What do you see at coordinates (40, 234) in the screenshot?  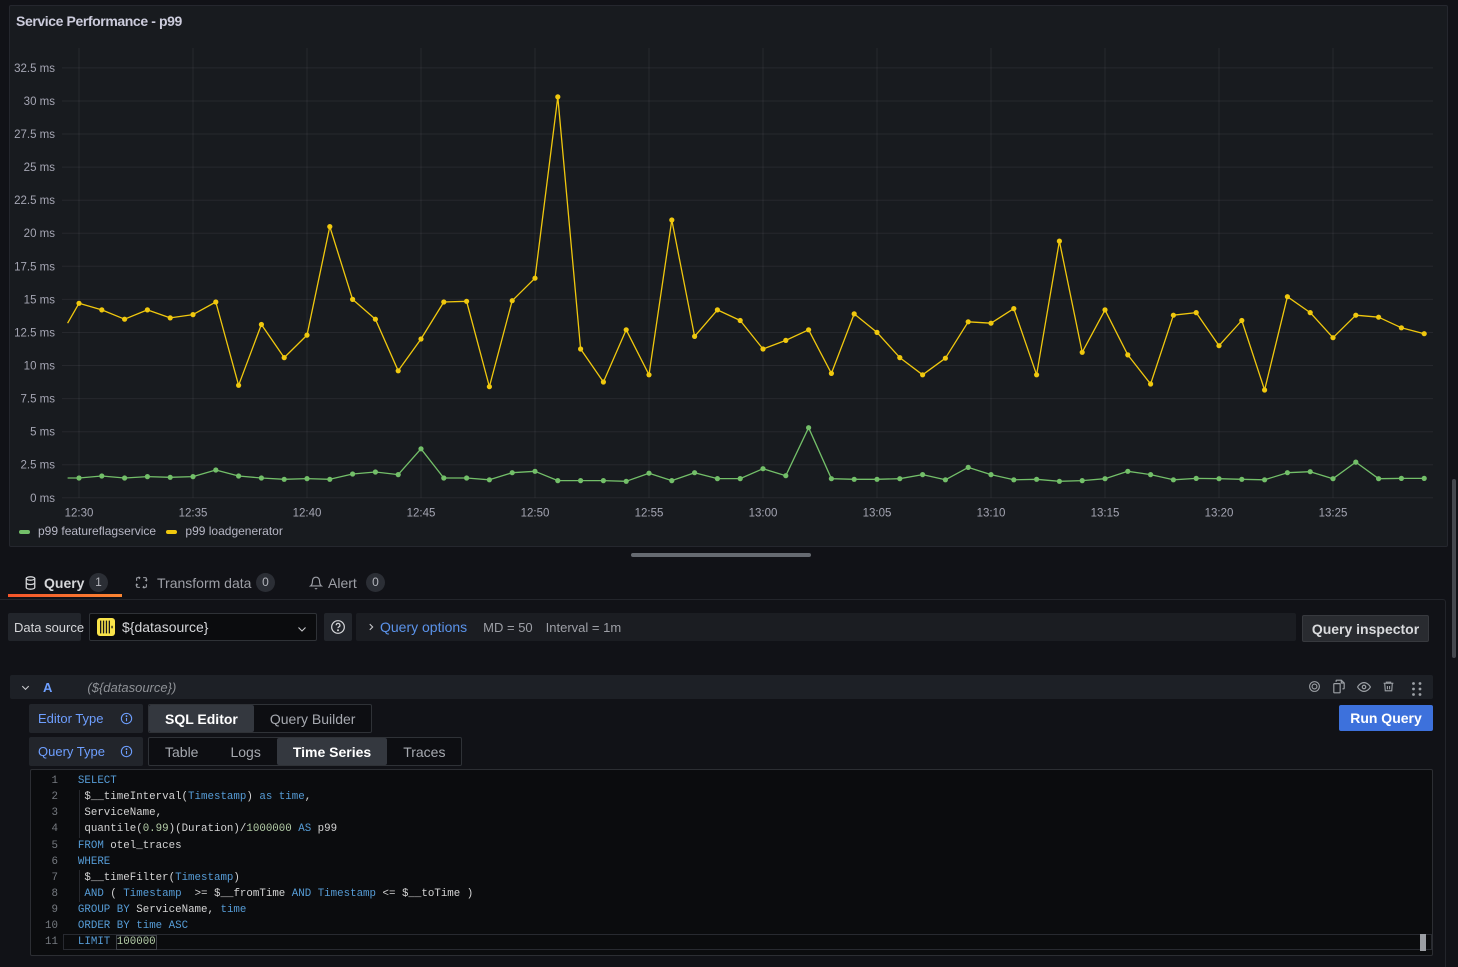 I see `svg-text: 20 ms` at bounding box center [40, 234].